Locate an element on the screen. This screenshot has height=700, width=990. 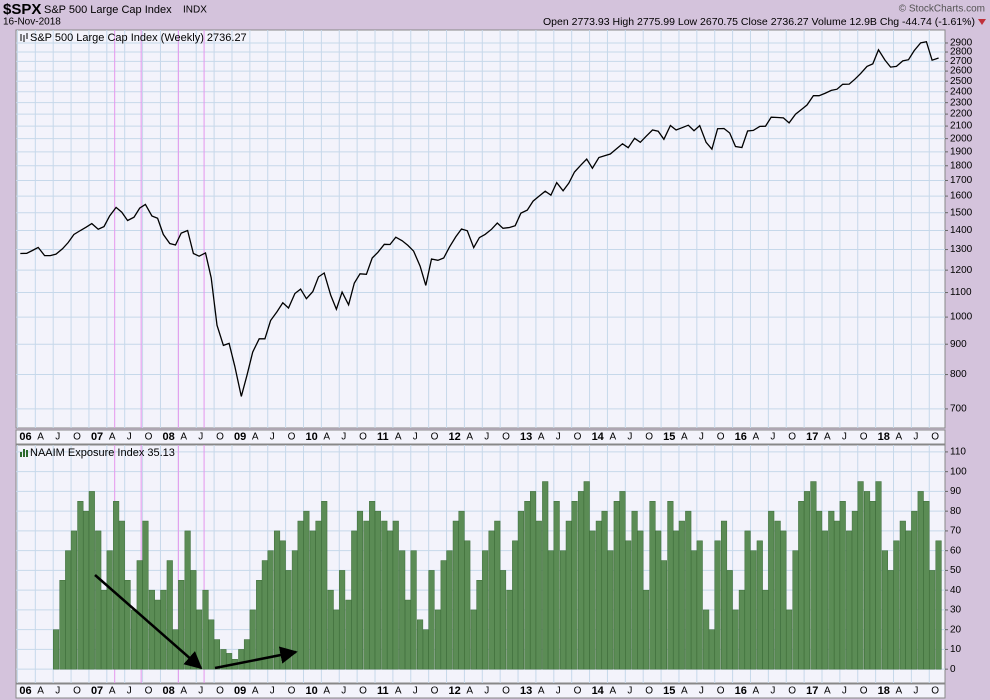
y-tick-label: 2100 is located at coordinates (961, 126).